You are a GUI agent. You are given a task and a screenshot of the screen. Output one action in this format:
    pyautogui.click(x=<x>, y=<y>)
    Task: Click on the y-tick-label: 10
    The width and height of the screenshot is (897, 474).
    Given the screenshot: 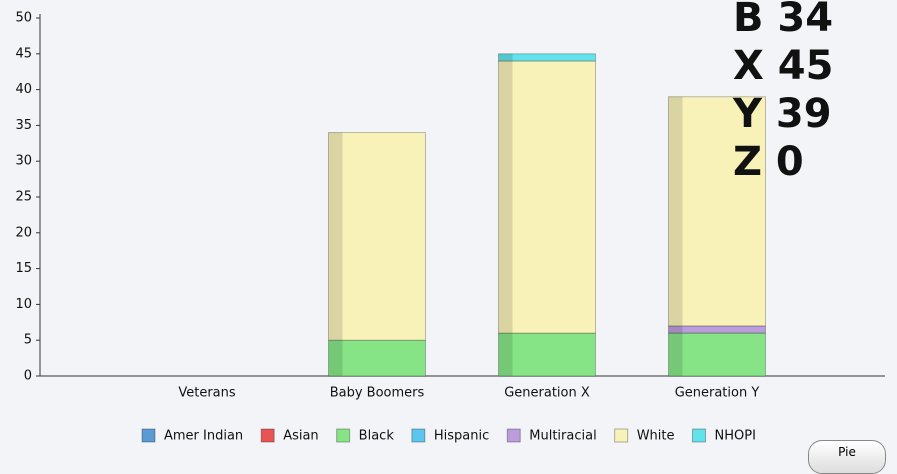 What is the action you would take?
    pyautogui.click(x=23, y=304)
    